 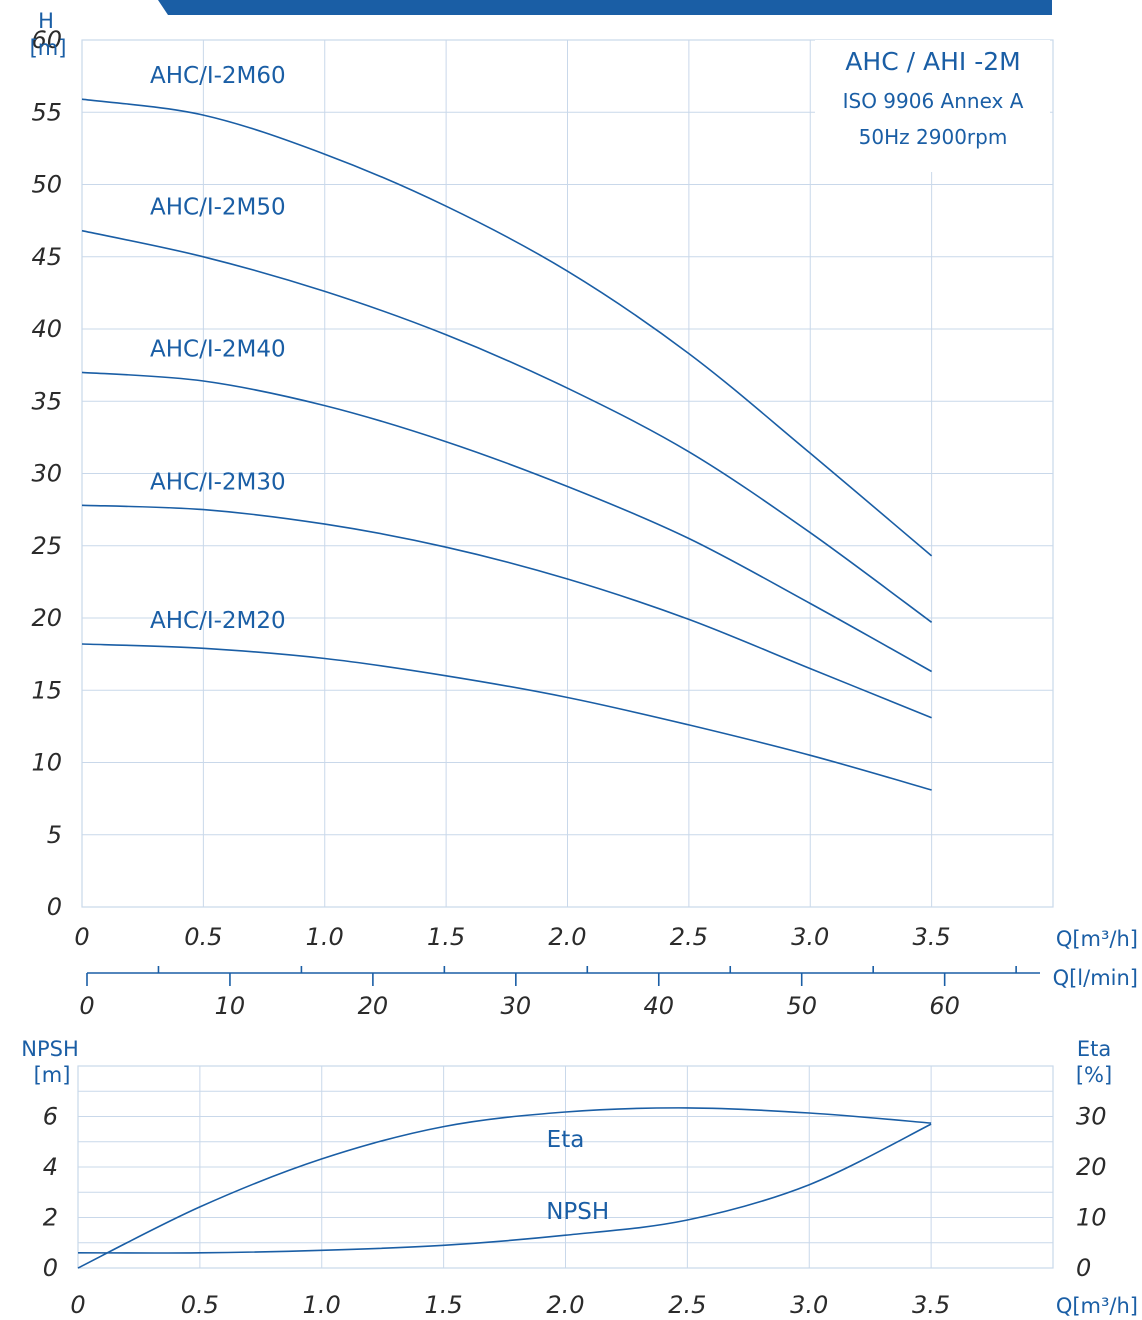 I want to click on eta-y-tick-label: 20, so click(x=1091, y=1167).